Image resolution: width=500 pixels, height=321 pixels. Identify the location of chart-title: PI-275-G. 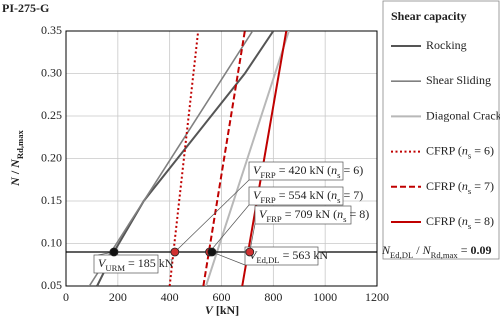
(25, 8).